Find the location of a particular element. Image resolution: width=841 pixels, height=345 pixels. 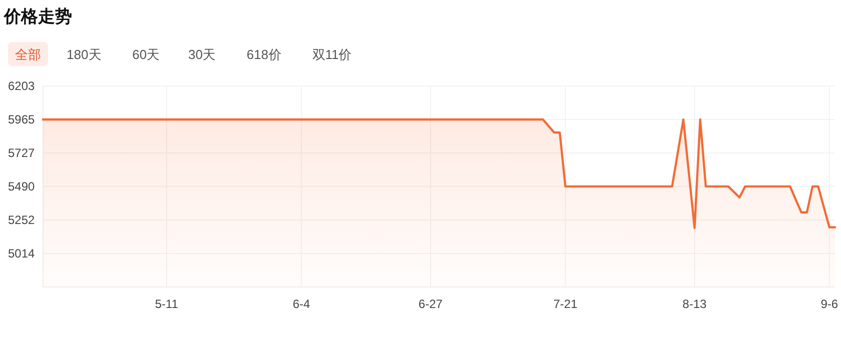

x-tick-label: 9-6 is located at coordinates (829, 304).